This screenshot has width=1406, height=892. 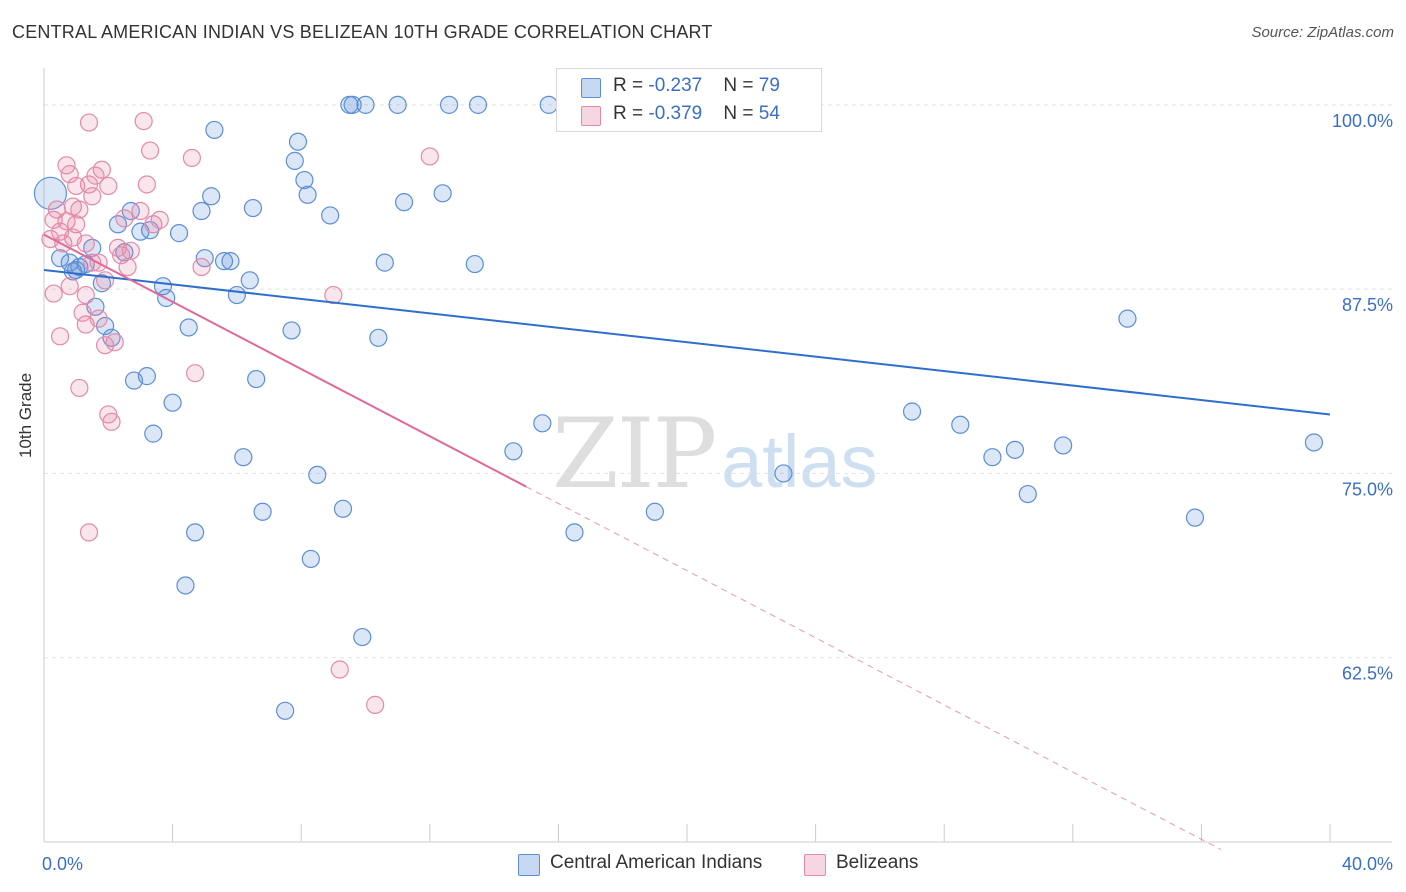 I want to click on x-tick-label: 40.0%, so click(x=1367, y=864).